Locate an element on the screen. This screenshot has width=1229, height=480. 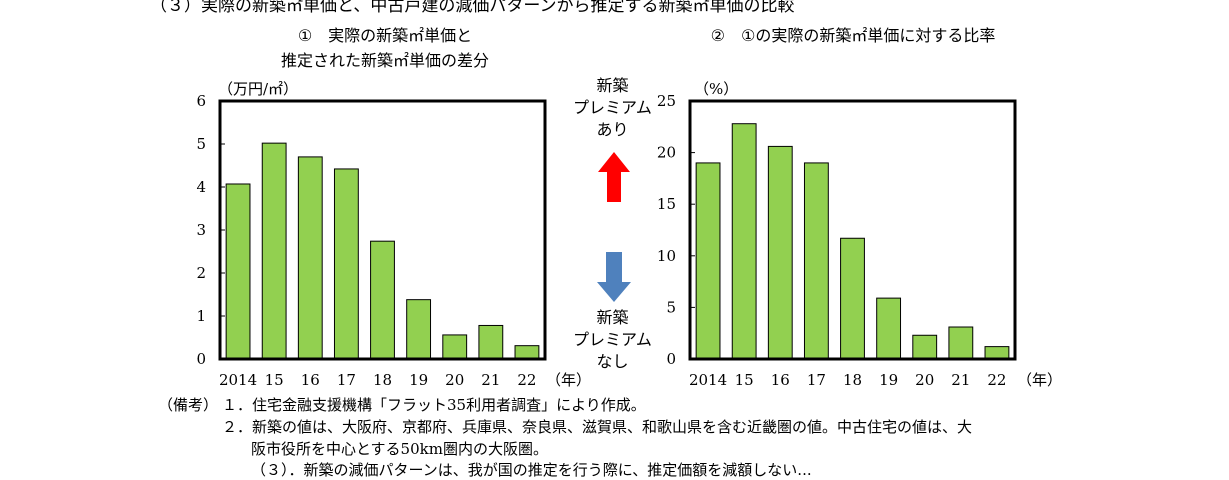
chart1-title-line1: ① 実際の新築㎡単価と is located at coordinates (385, 35).